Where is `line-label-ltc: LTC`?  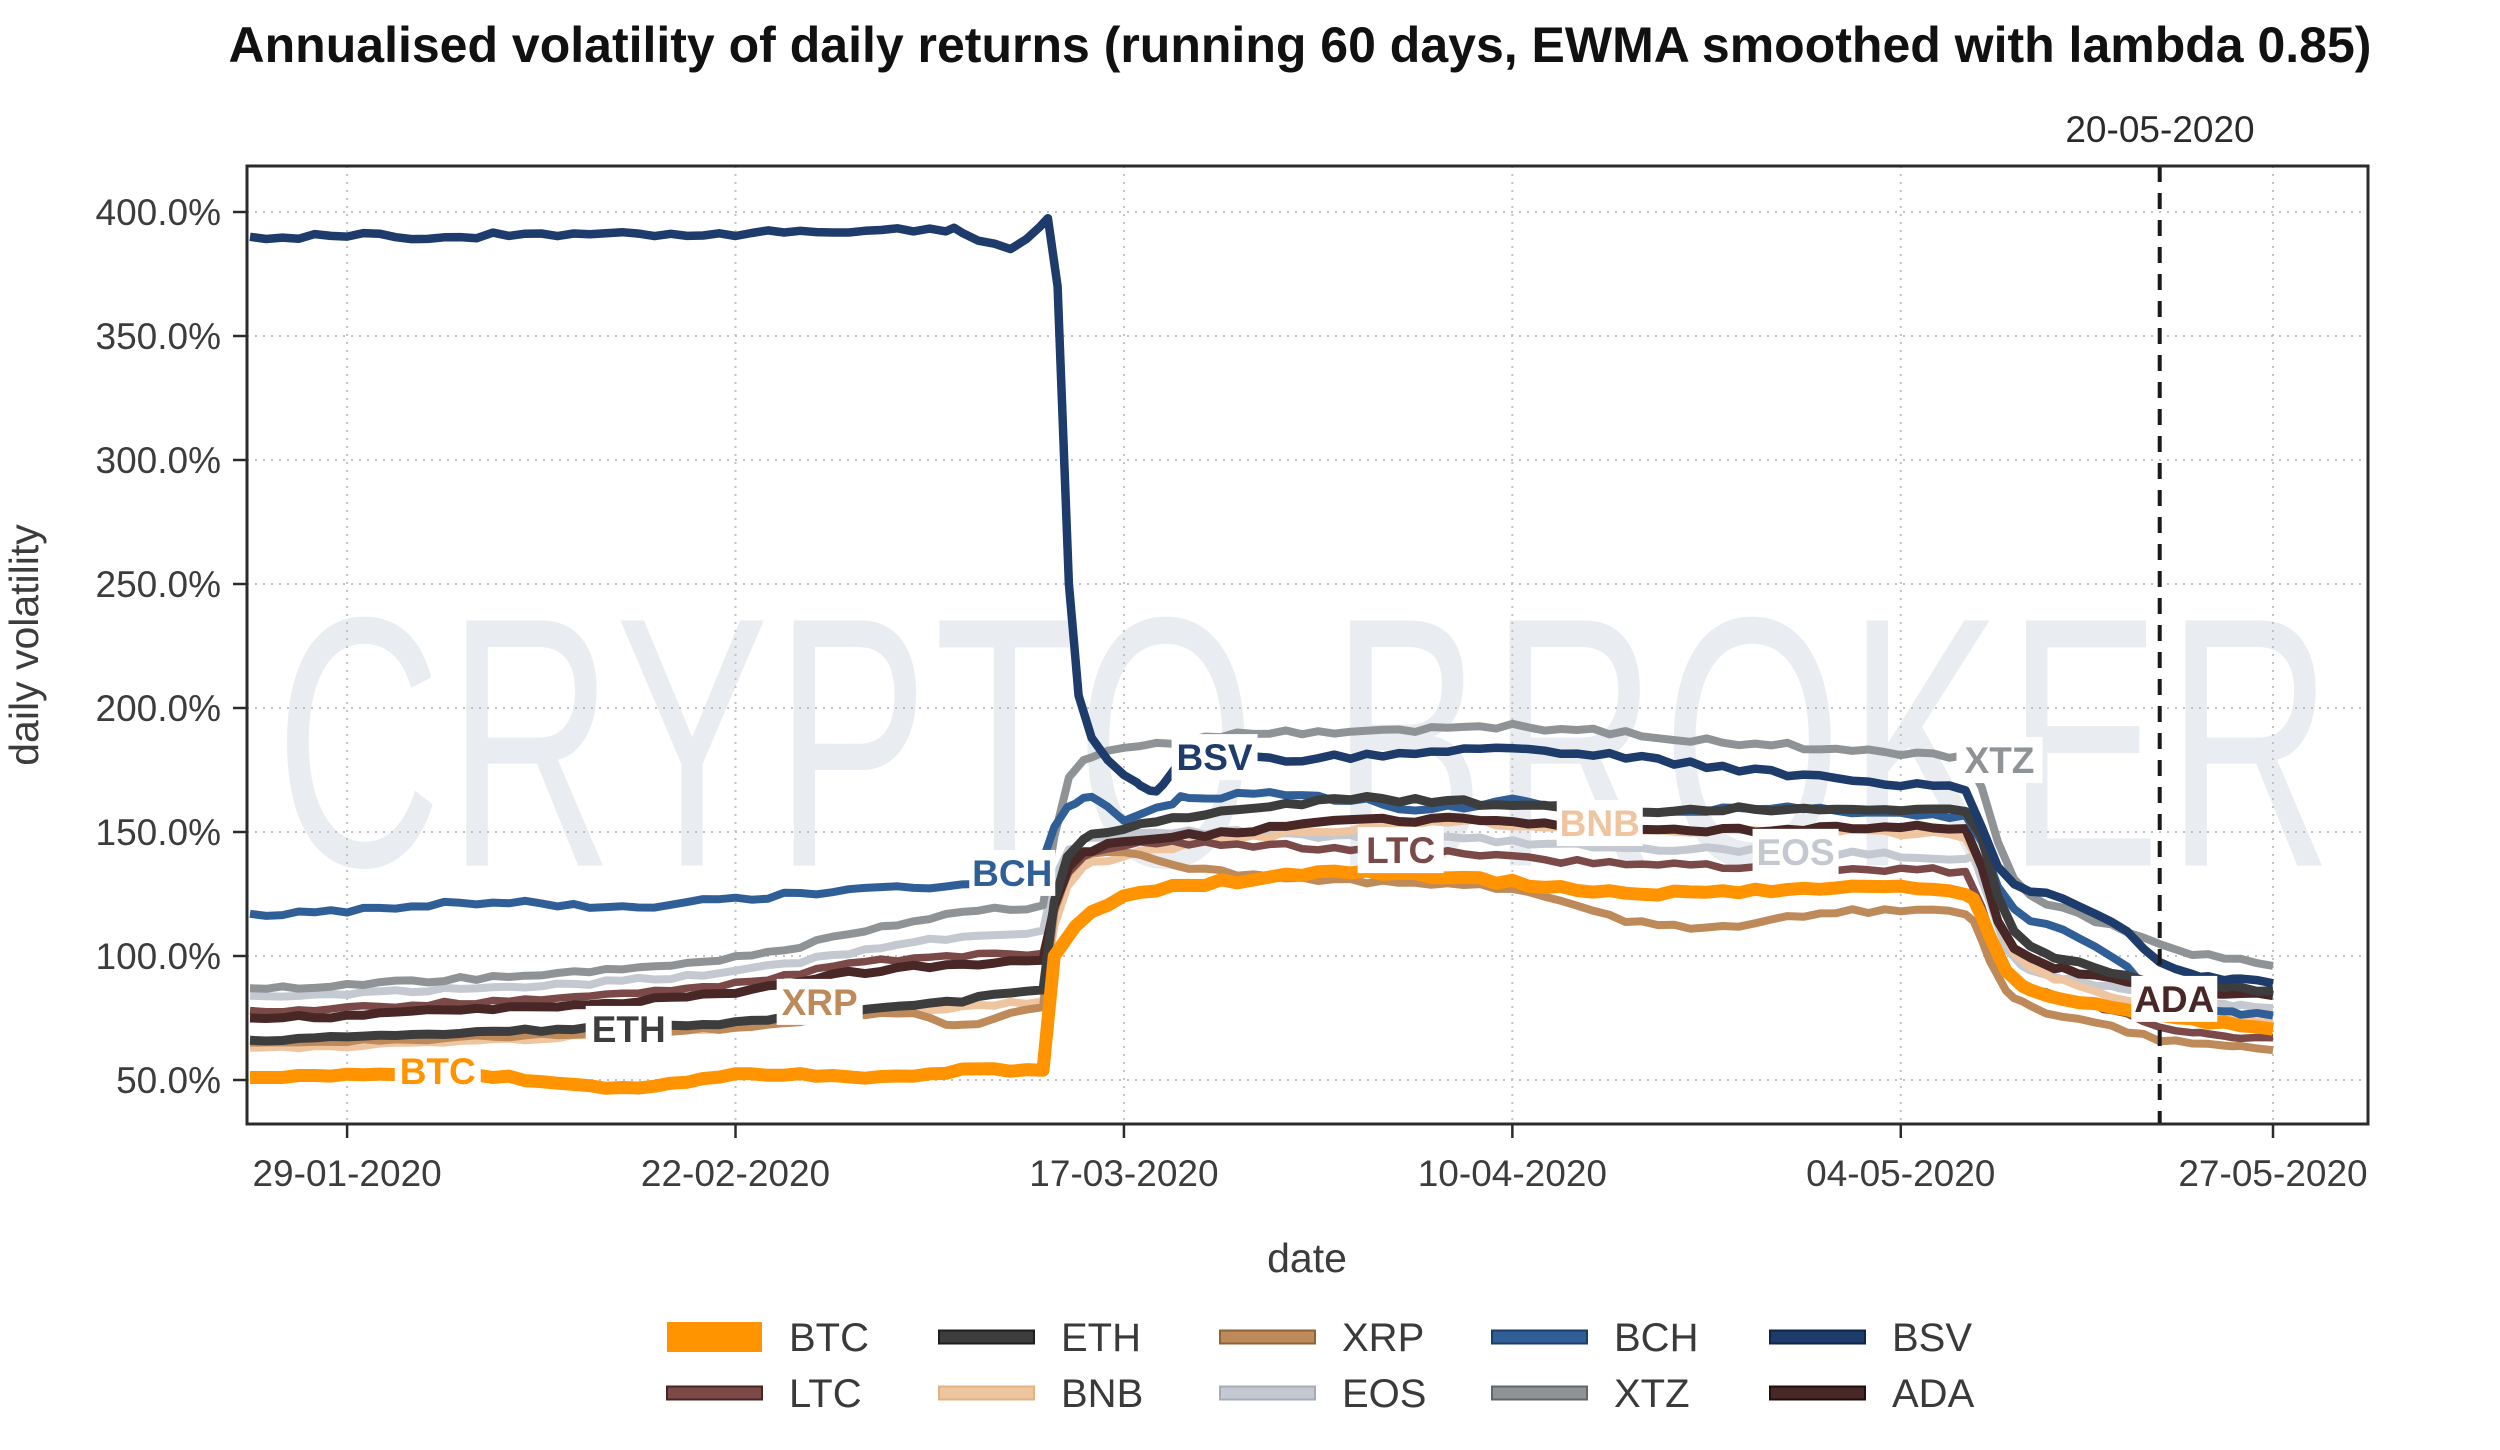 line-label-ltc: LTC is located at coordinates (1400, 850).